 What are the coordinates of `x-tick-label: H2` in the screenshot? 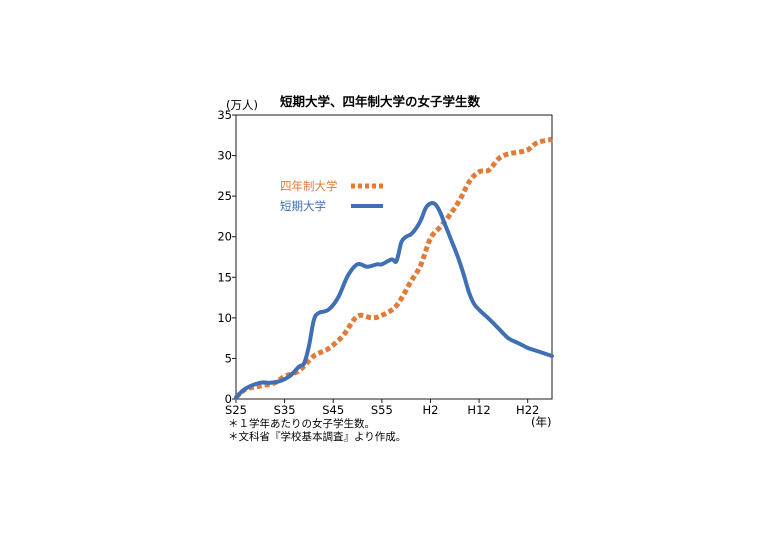 It's located at (430, 410).